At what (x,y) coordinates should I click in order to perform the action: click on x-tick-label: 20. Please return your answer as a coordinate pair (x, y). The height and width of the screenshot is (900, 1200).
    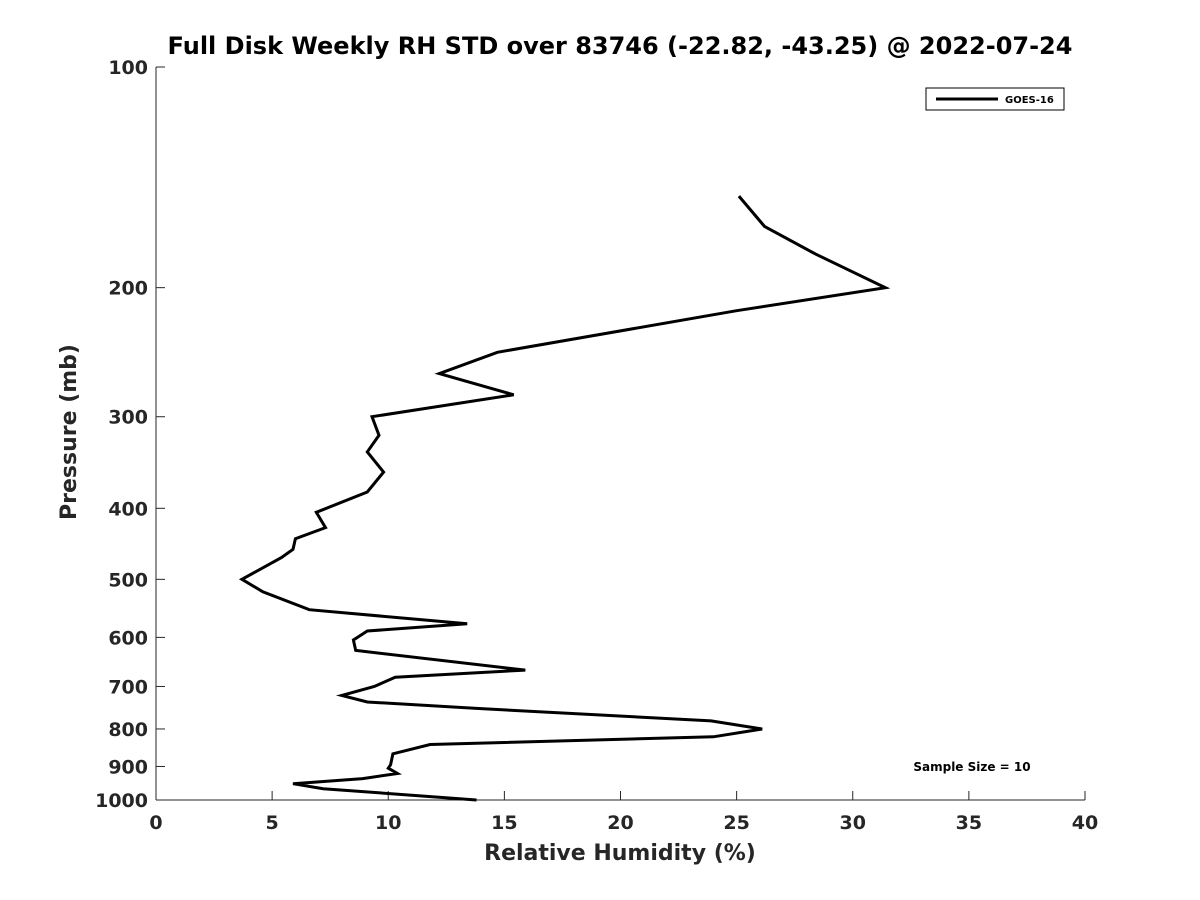
    Looking at the image, I should click on (620, 823).